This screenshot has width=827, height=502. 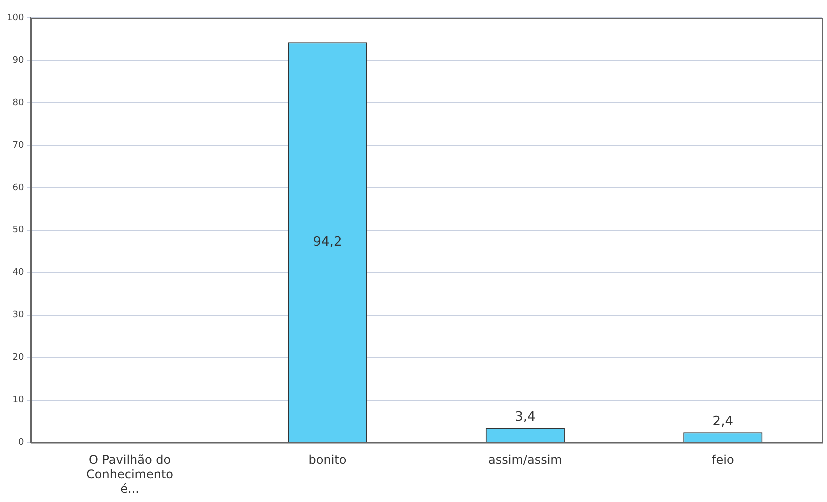 What do you see at coordinates (18, 103) in the screenshot?
I see `y-tick-label: 80` at bounding box center [18, 103].